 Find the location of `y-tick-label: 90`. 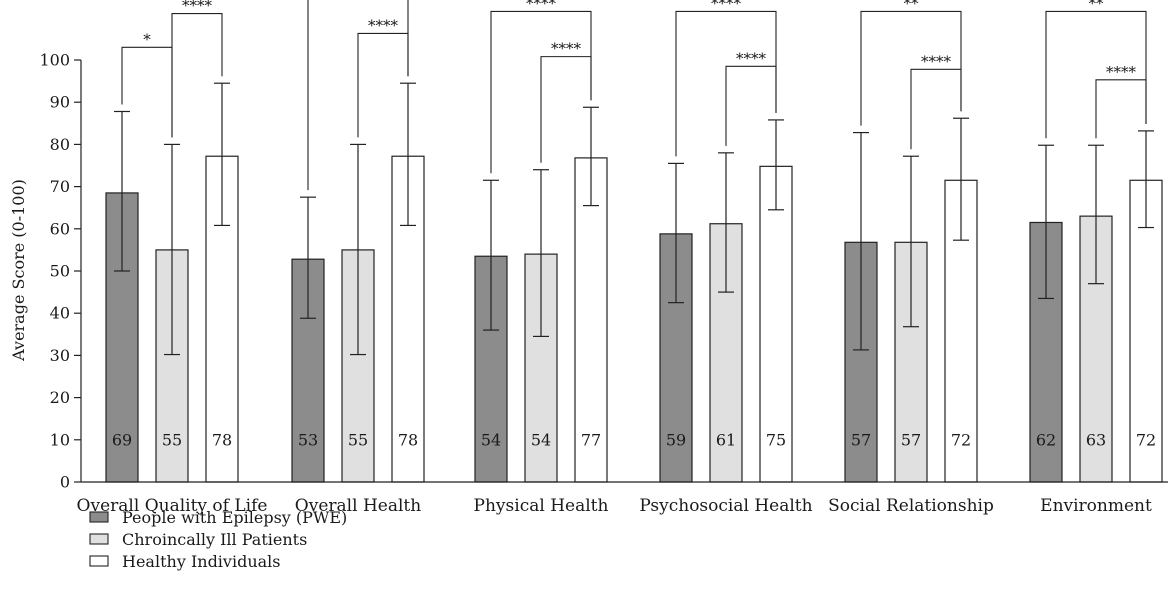

y-tick-label: 90 is located at coordinates (60, 102).